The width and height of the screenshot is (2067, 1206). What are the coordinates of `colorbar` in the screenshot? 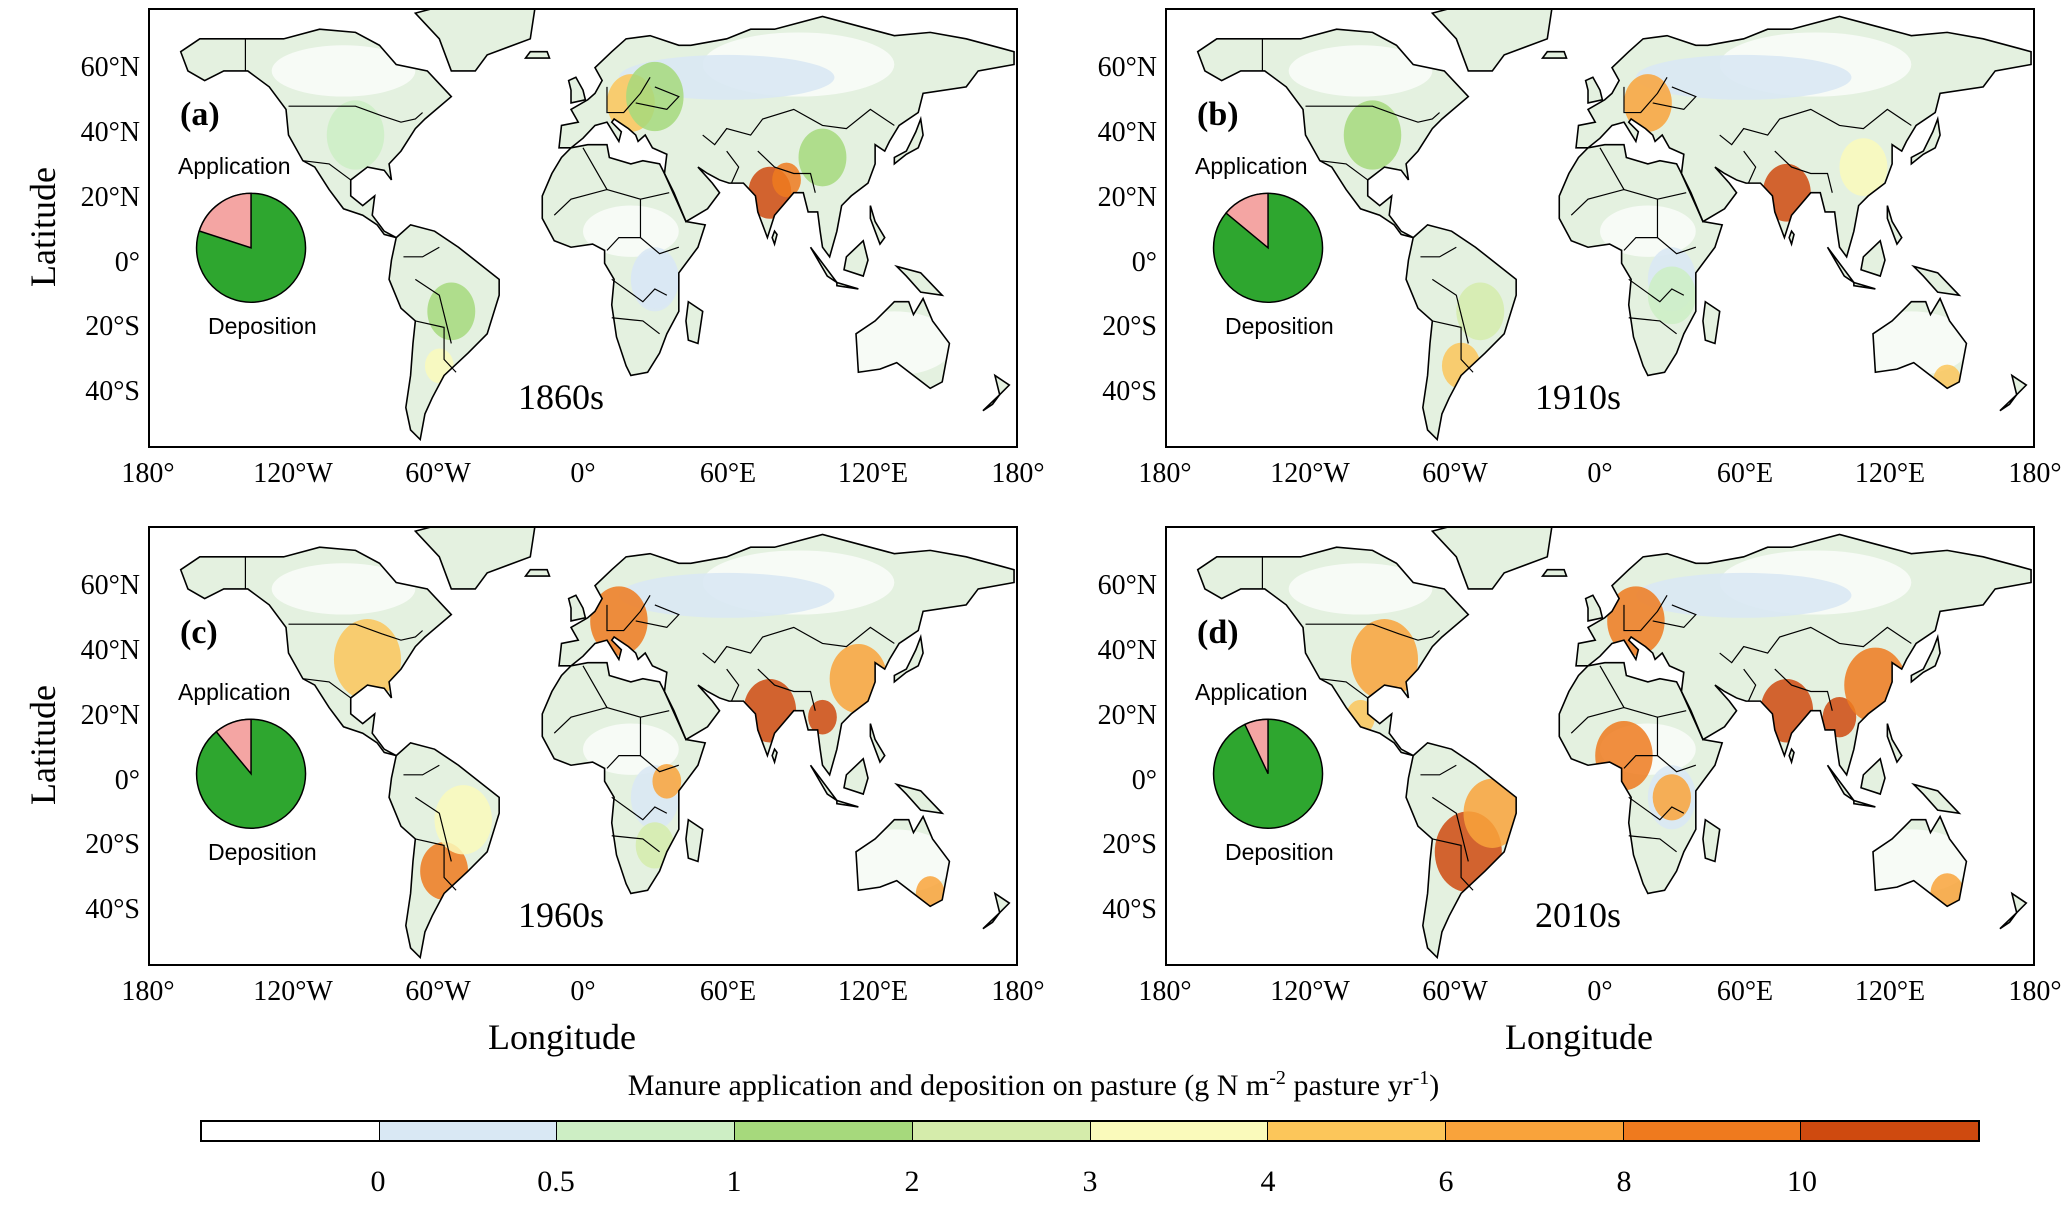 It's located at (1090, 1131).